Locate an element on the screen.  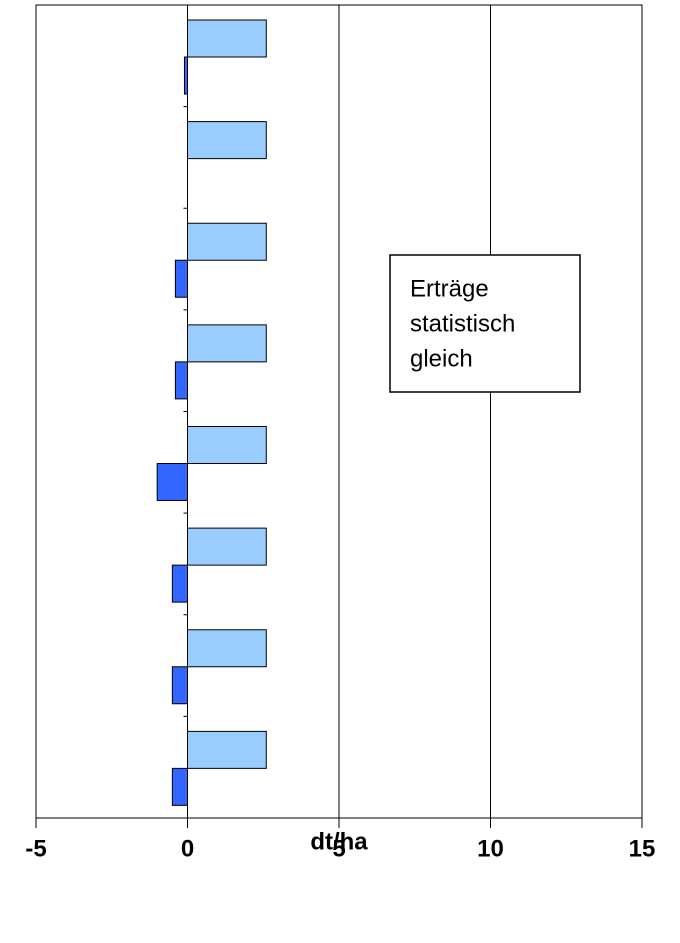
x-tick-label: 0 is located at coordinates (187, 848).